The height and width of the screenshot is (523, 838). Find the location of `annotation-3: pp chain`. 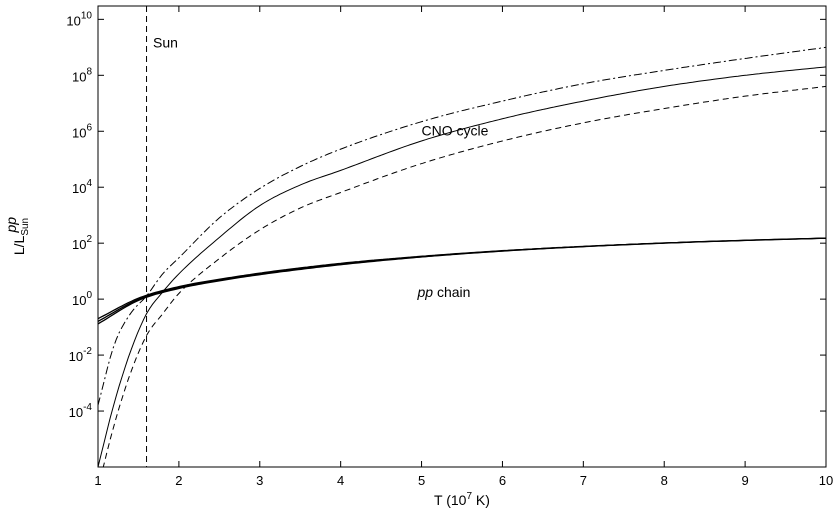

annotation-3: pp chain is located at coordinates (444, 292).